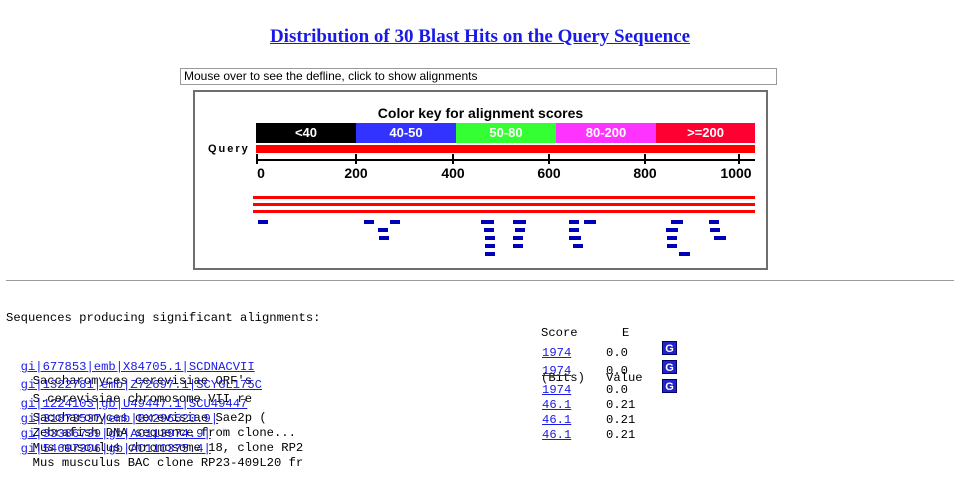 The image size is (960, 498). Describe the element at coordinates (168, 463) in the screenshot. I see `sequence-description: Mus musculus BAC clone RP23-409L20 fr` at that location.